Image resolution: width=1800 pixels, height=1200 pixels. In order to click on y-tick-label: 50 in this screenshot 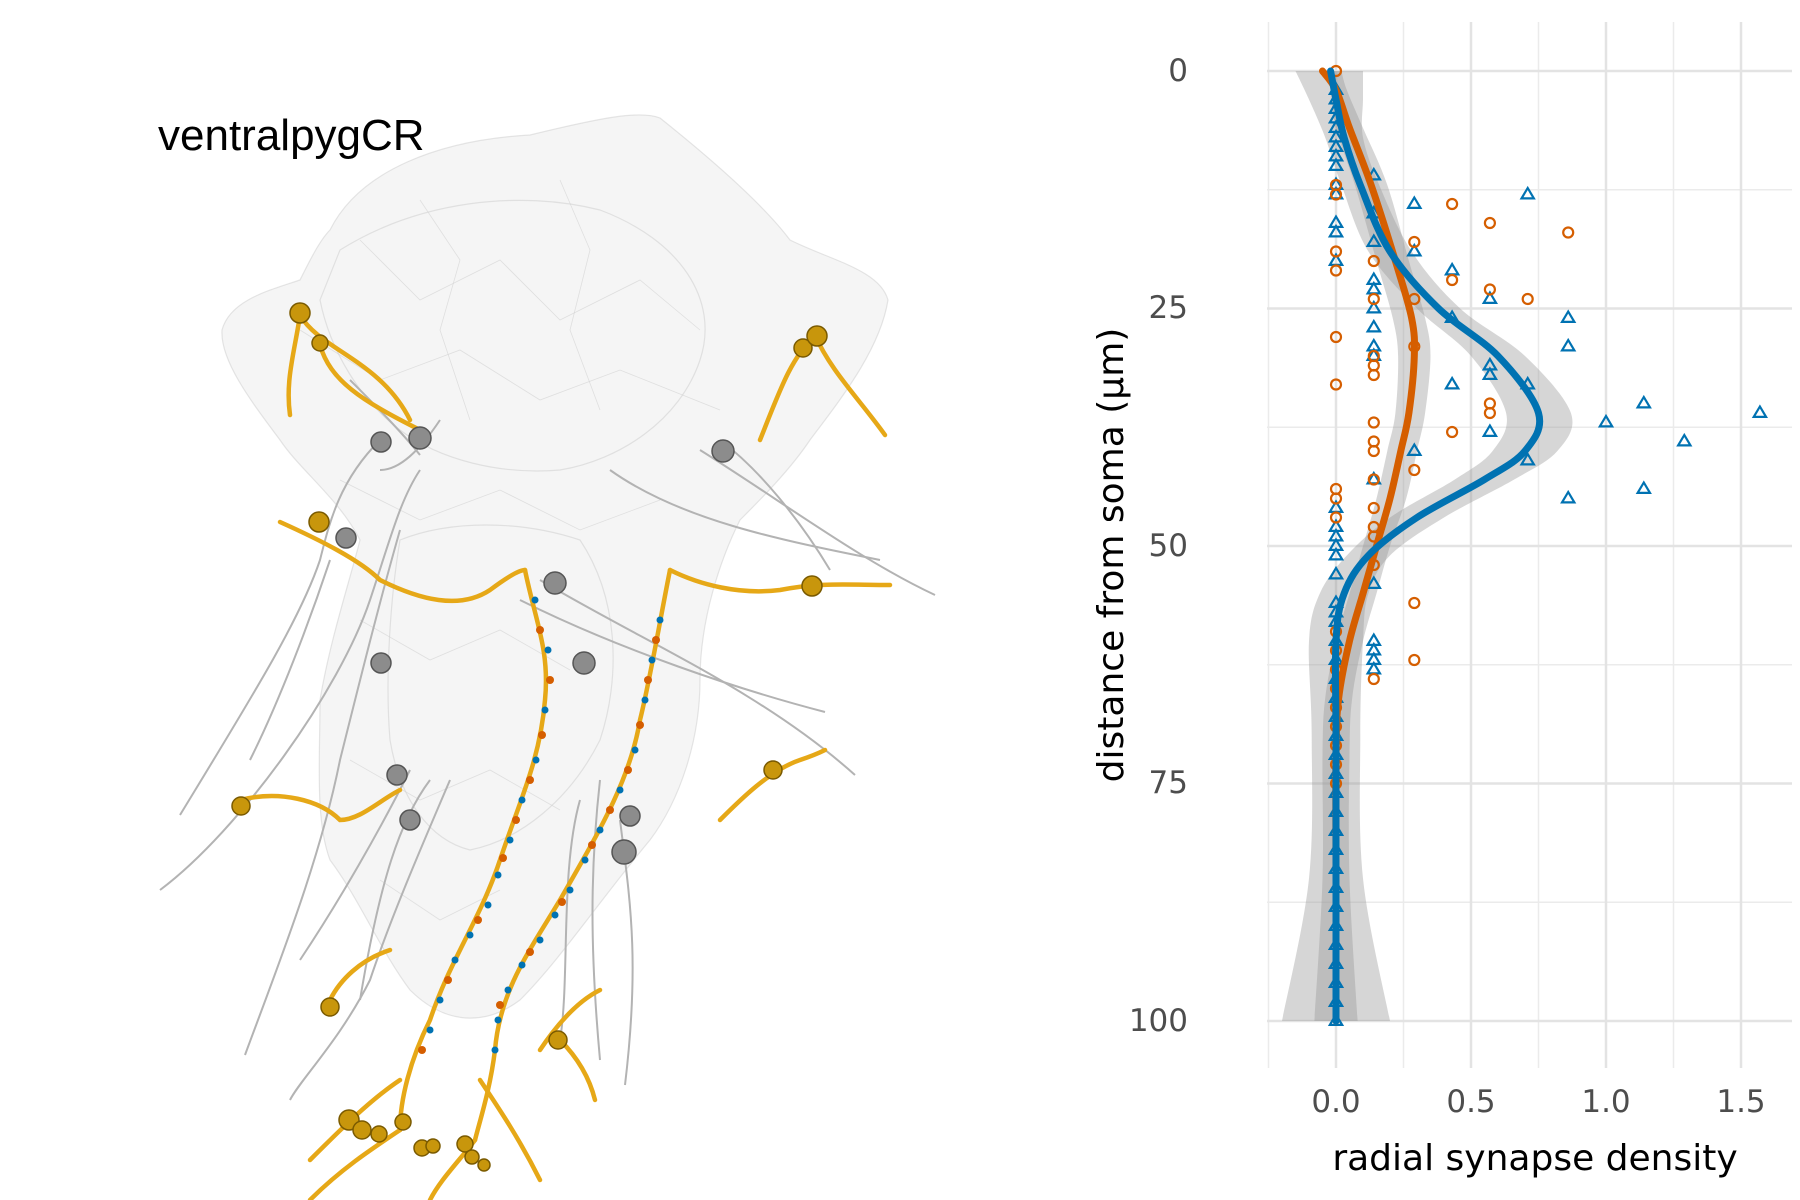, I will do `click(1168, 546)`.